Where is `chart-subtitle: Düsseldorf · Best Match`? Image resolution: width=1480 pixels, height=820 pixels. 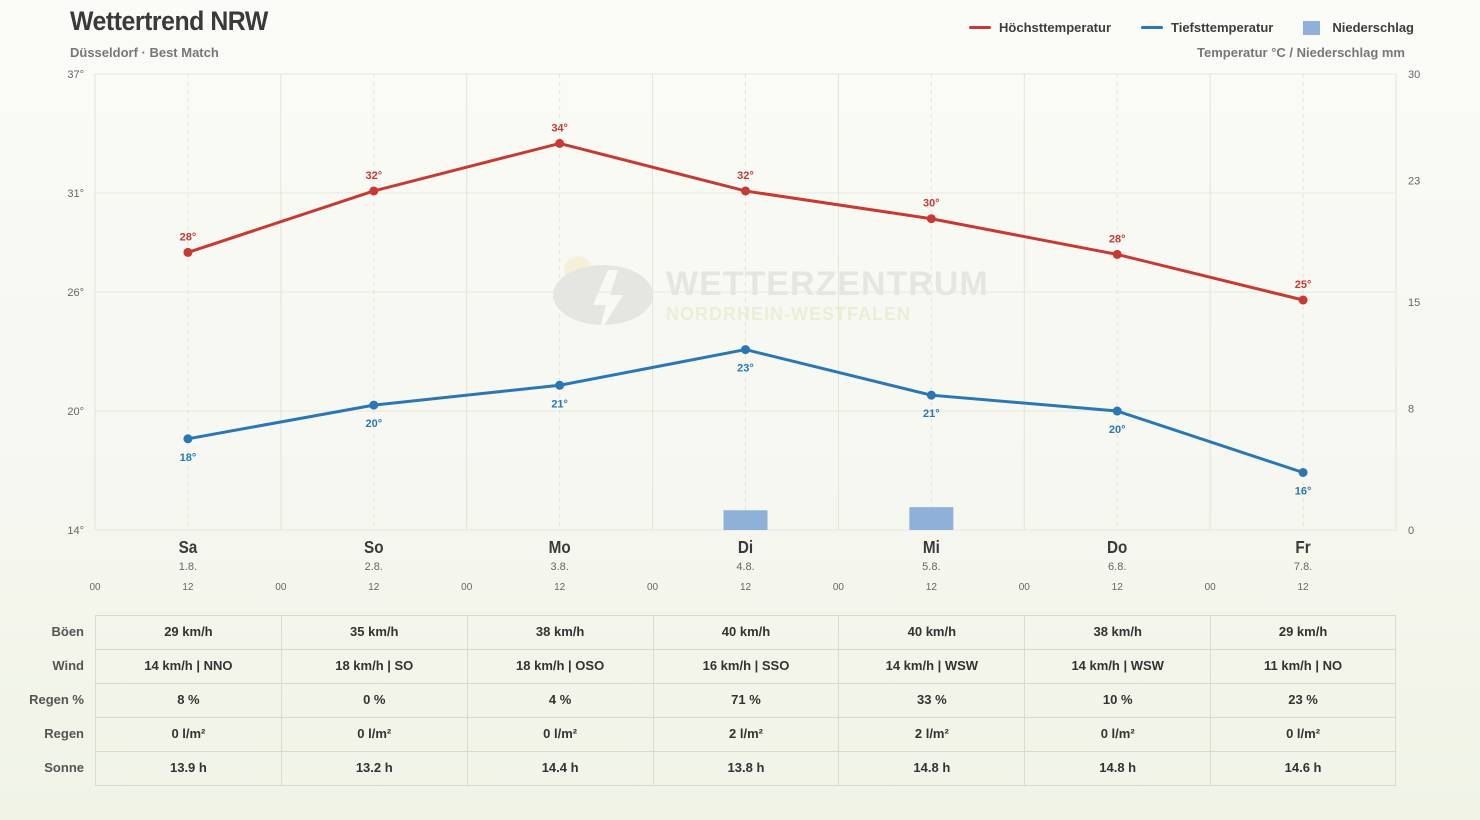 chart-subtitle: Düsseldorf · Best Match is located at coordinates (144, 52).